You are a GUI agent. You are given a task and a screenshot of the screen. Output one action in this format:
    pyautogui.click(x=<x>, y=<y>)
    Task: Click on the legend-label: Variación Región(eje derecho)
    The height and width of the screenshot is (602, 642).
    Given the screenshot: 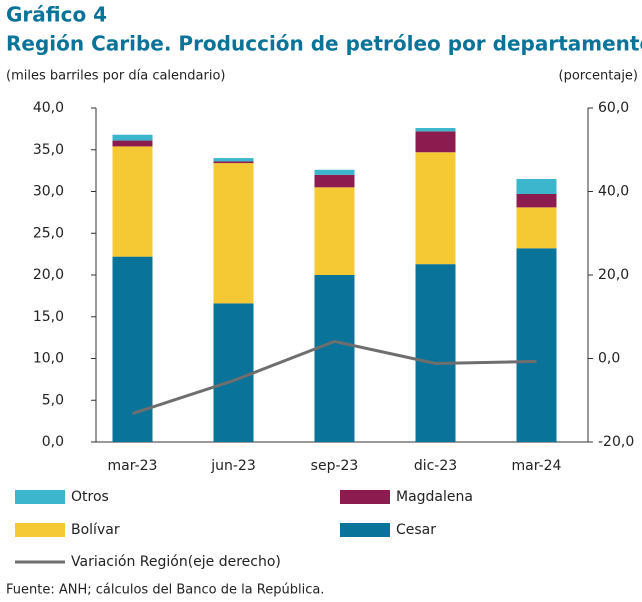 What is the action you would take?
    pyautogui.click(x=176, y=562)
    